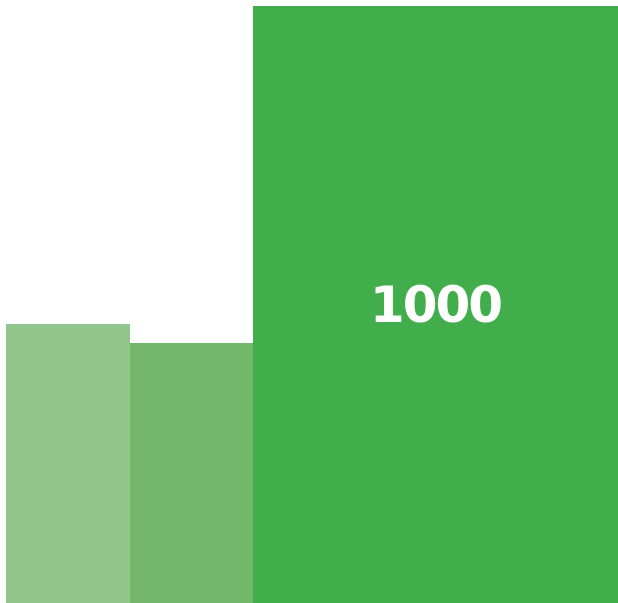  I want to click on block-left, so click(68, 463).